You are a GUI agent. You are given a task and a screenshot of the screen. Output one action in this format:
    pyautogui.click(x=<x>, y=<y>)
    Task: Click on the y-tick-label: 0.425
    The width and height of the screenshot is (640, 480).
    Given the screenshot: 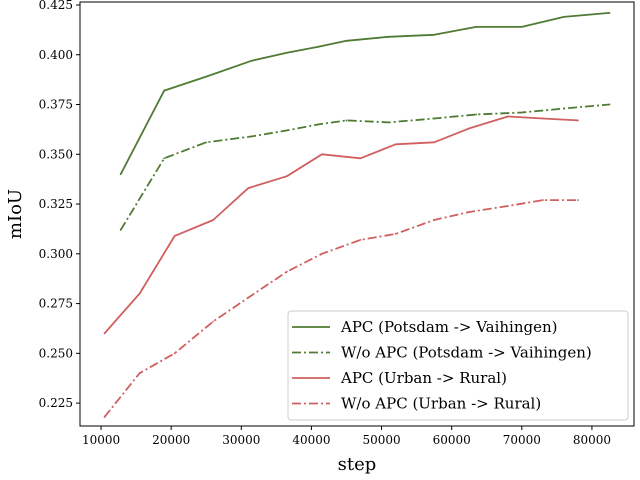 What is the action you would take?
    pyautogui.click(x=56, y=6)
    